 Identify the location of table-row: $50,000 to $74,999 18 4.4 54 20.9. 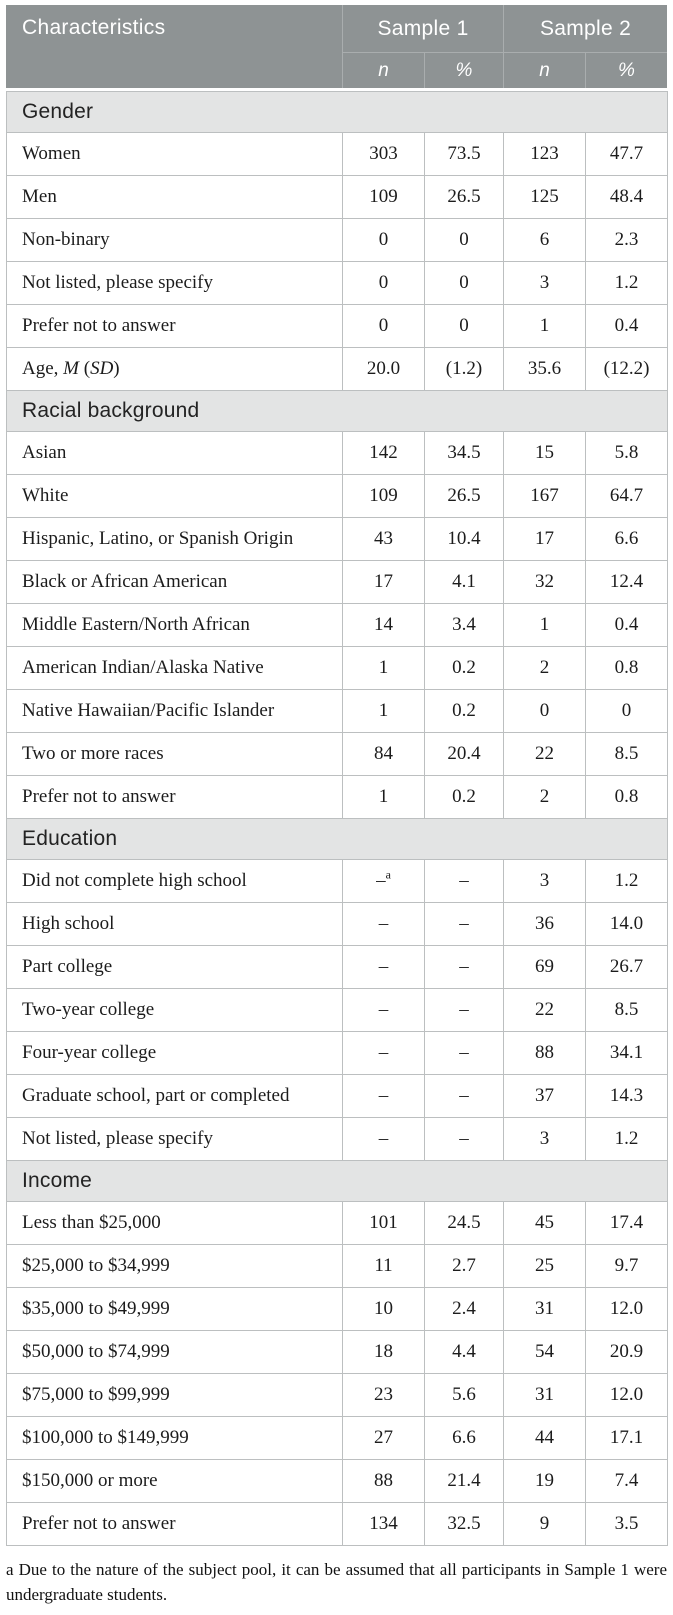
(337, 1352).